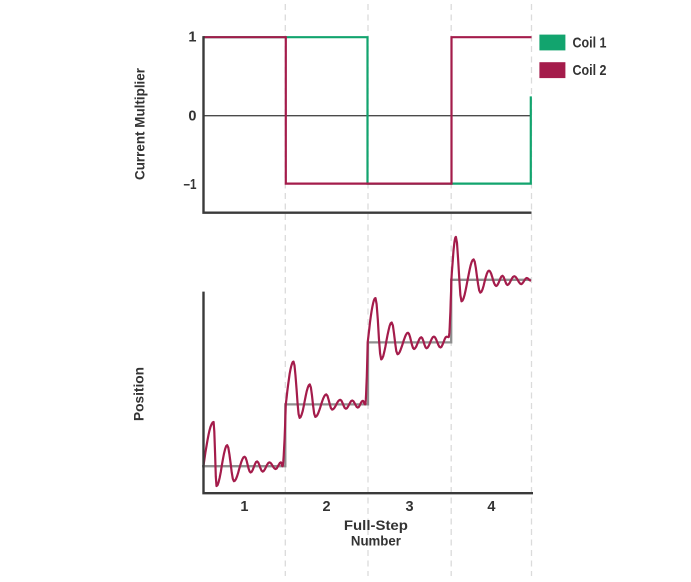 This screenshot has height=582, width=691. What do you see at coordinates (590, 70) in the screenshot?
I see `svg-text: Coil 2` at bounding box center [590, 70].